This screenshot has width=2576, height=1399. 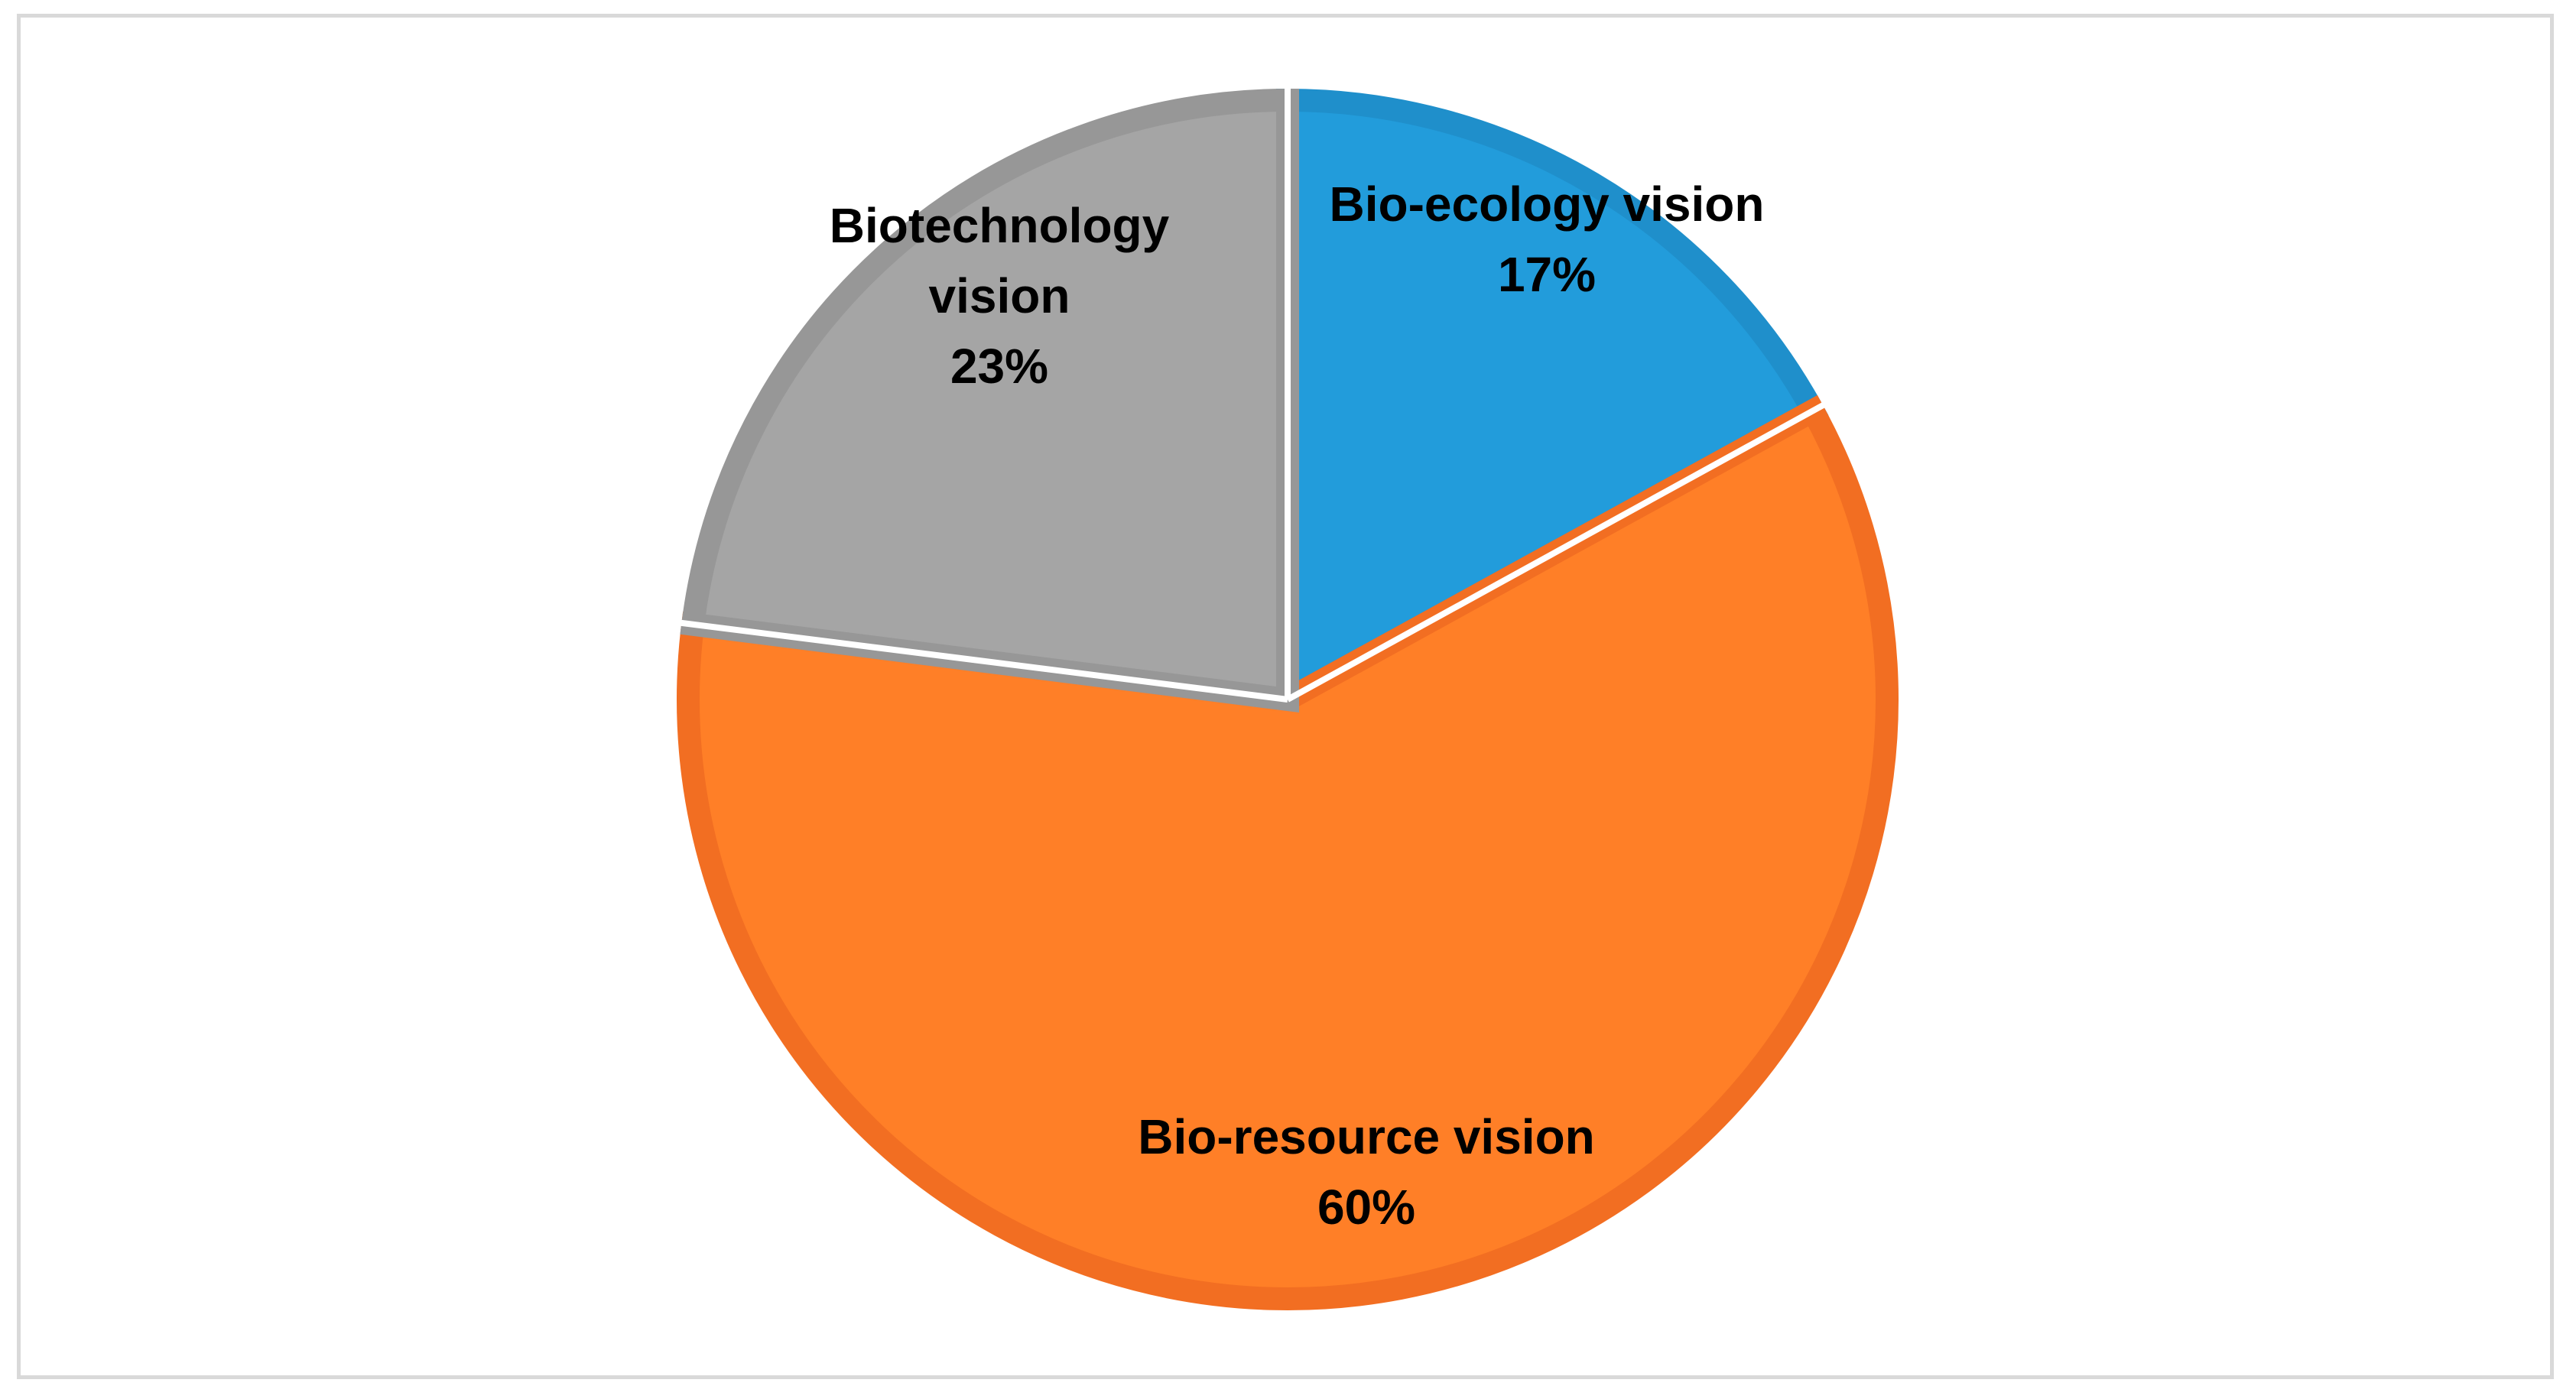 I want to click on pie-slice-bio-ecology-vision, so click(x=1553, y=403).